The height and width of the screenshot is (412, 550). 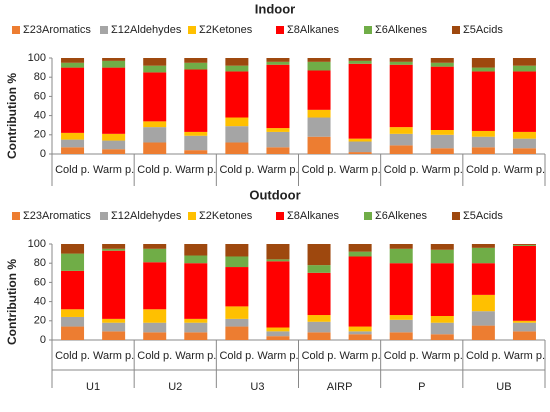 What do you see at coordinates (401, 30) in the screenshot?
I see `legend-label: Σ6Alkenes` at bounding box center [401, 30].